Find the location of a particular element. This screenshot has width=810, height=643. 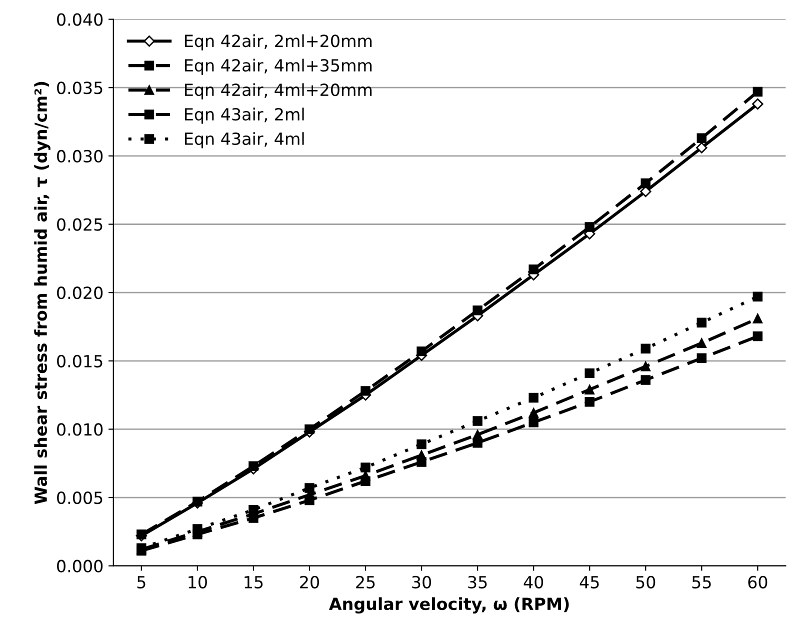

legend-label: Eqn 42air, 4ml+20mm is located at coordinates (278, 91).